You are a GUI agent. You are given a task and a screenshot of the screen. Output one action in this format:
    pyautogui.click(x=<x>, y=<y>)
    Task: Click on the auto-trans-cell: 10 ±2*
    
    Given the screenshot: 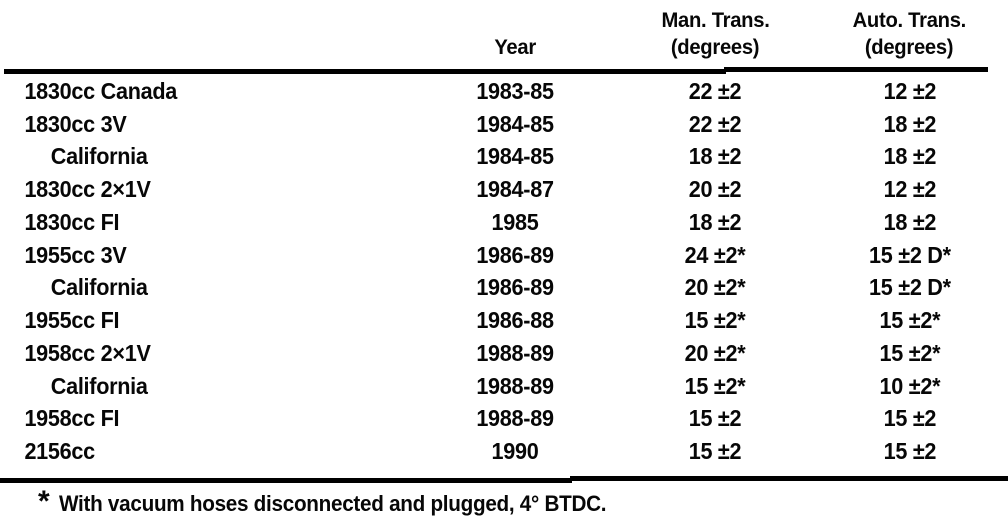 What is the action you would take?
    pyautogui.click(x=910, y=385)
    